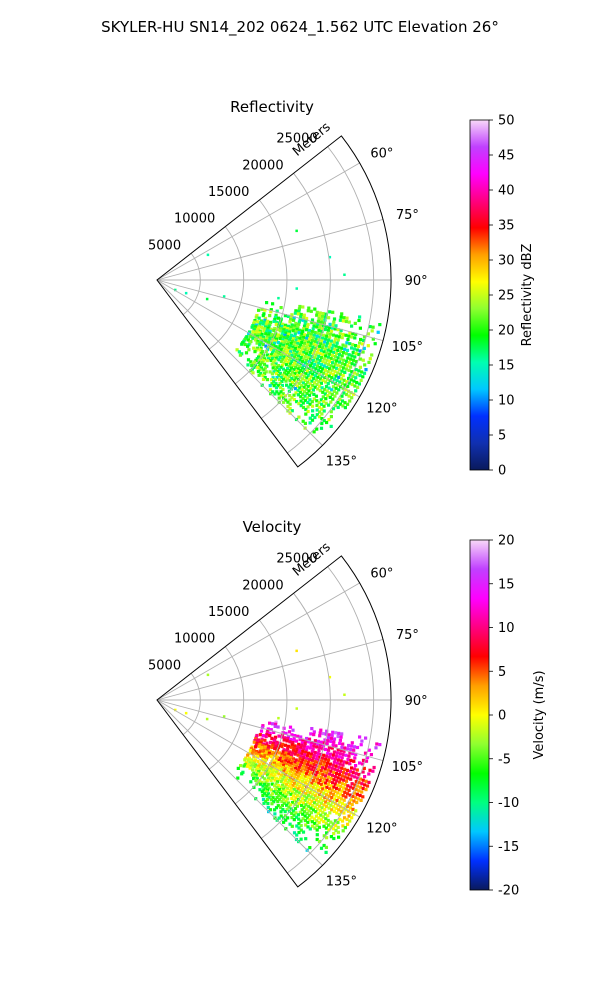 This screenshot has width=600, height=1000. What do you see at coordinates (506, 628) in the screenshot?
I see `colorbar-tick-label: 10` at bounding box center [506, 628].